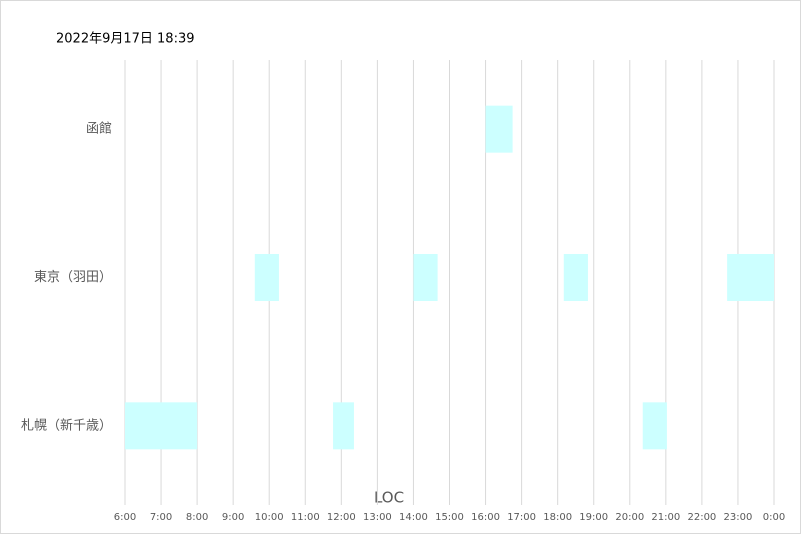 This screenshot has height=534, width=801. What do you see at coordinates (701, 517) in the screenshot?
I see `x-tick-label: 22:00` at bounding box center [701, 517].